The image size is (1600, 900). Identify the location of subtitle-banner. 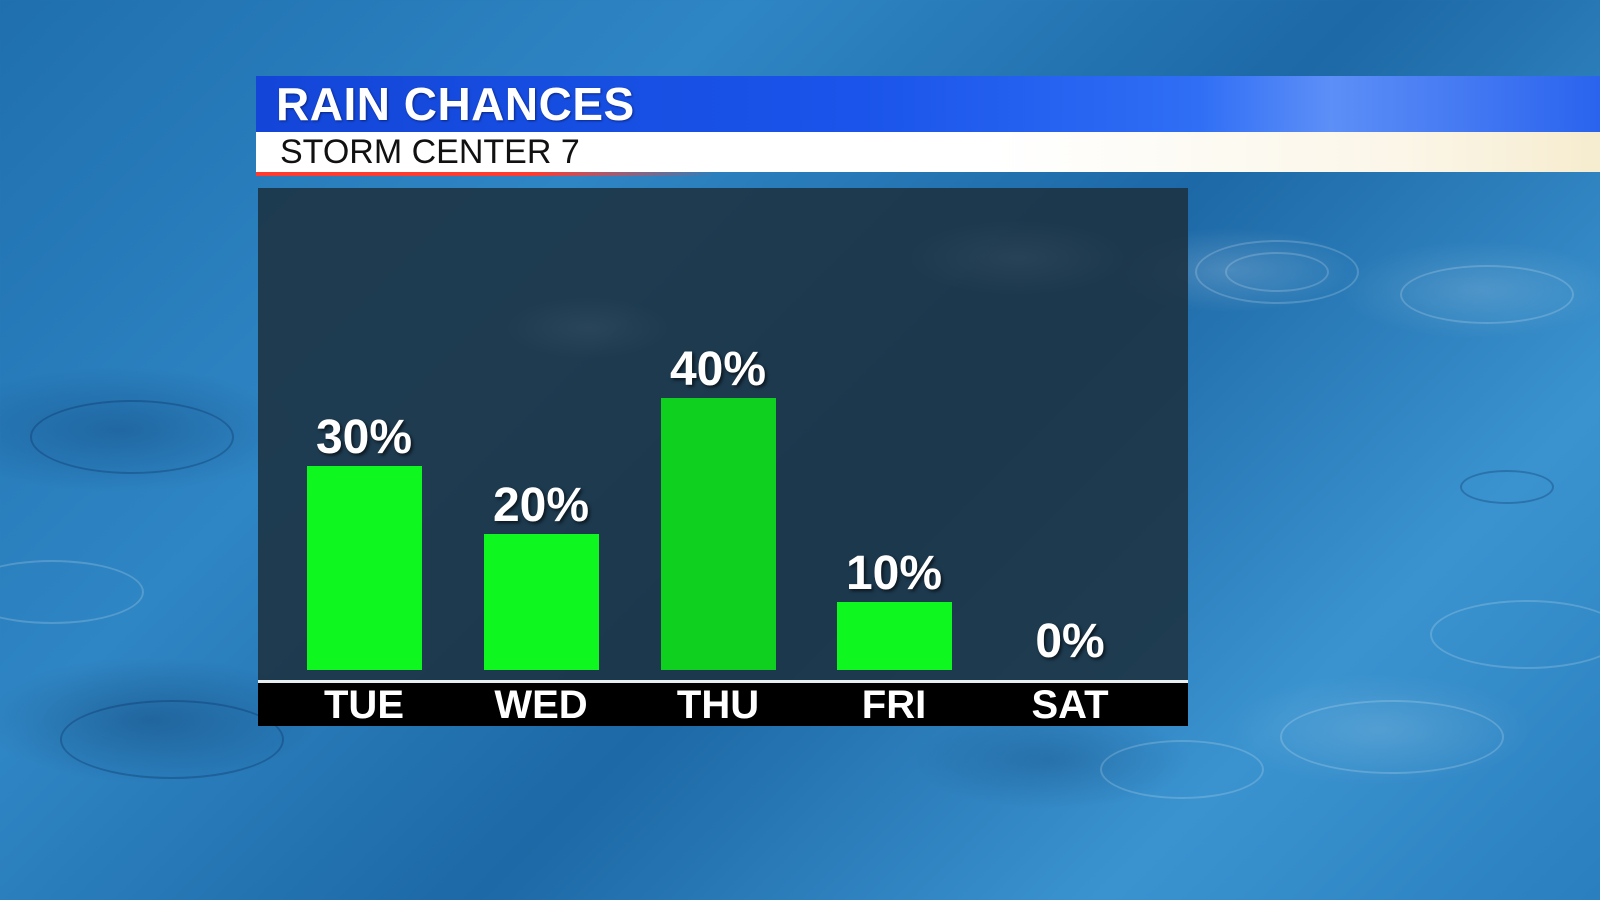
(928, 152).